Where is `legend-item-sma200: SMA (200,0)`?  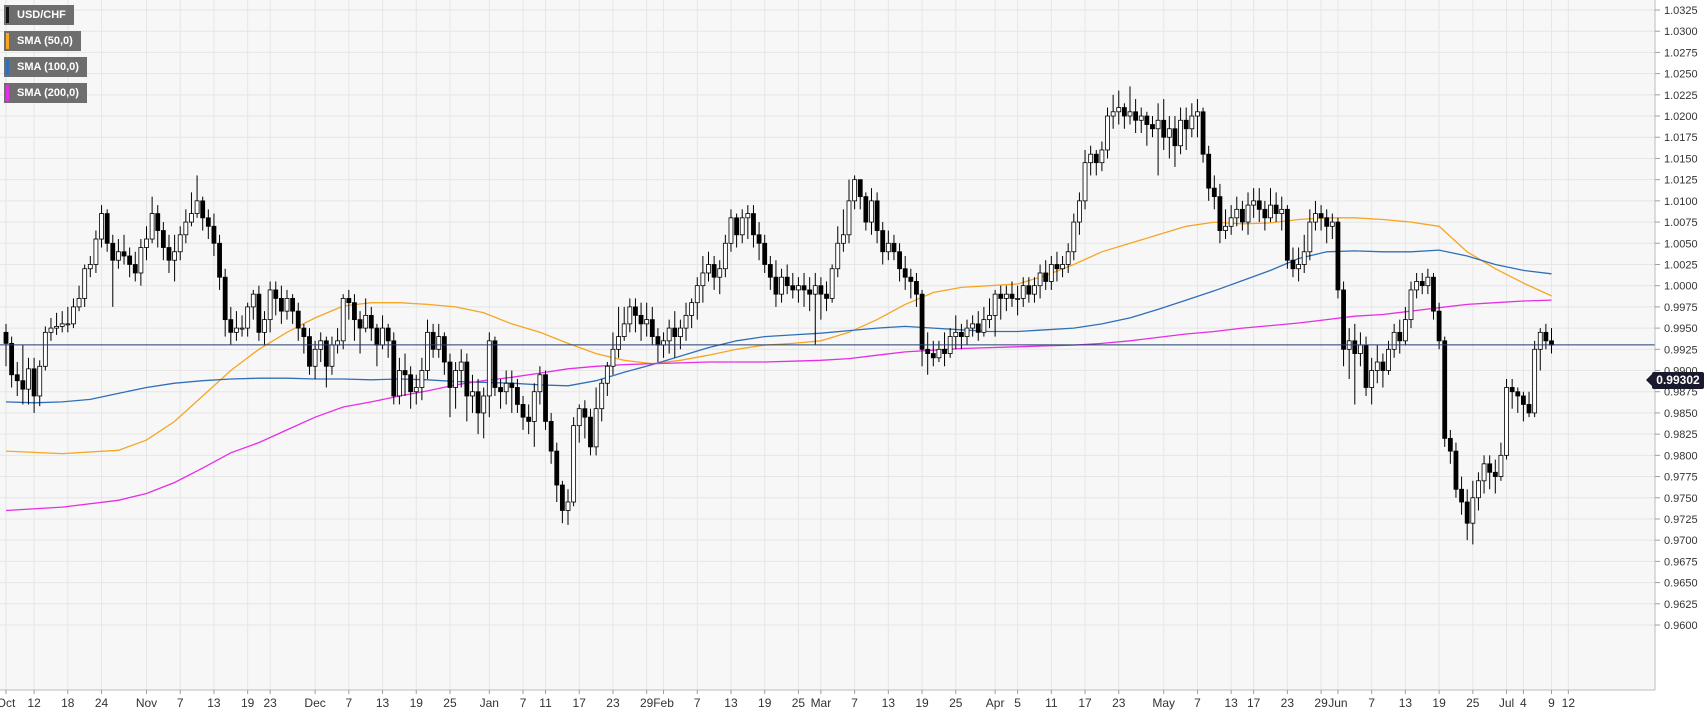
legend-item-sma200: SMA (200,0) is located at coordinates (45, 93).